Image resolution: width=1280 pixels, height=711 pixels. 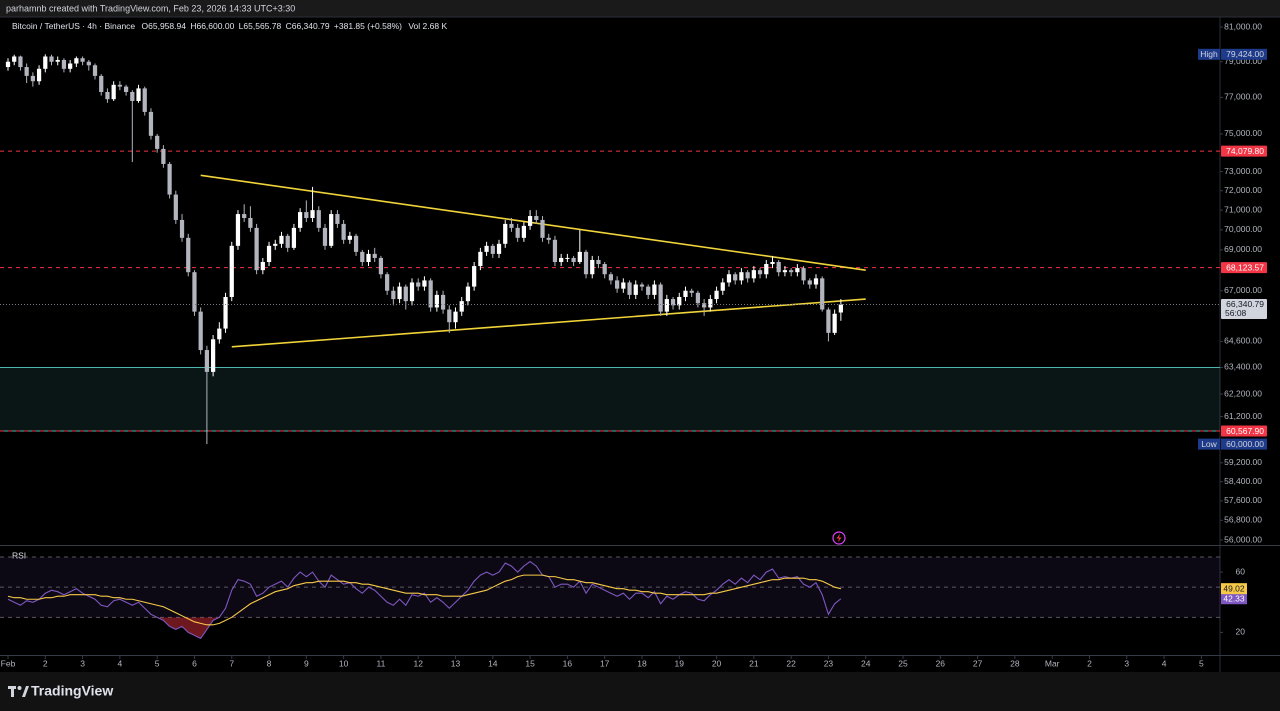 What do you see at coordinates (164, 26) in the screenshot?
I see `open: O65,958.94` at bounding box center [164, 26].